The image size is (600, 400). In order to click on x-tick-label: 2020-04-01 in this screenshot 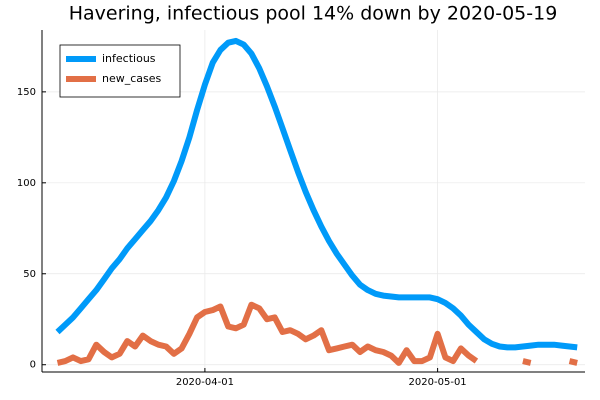, I will do `click(205, 382)`.